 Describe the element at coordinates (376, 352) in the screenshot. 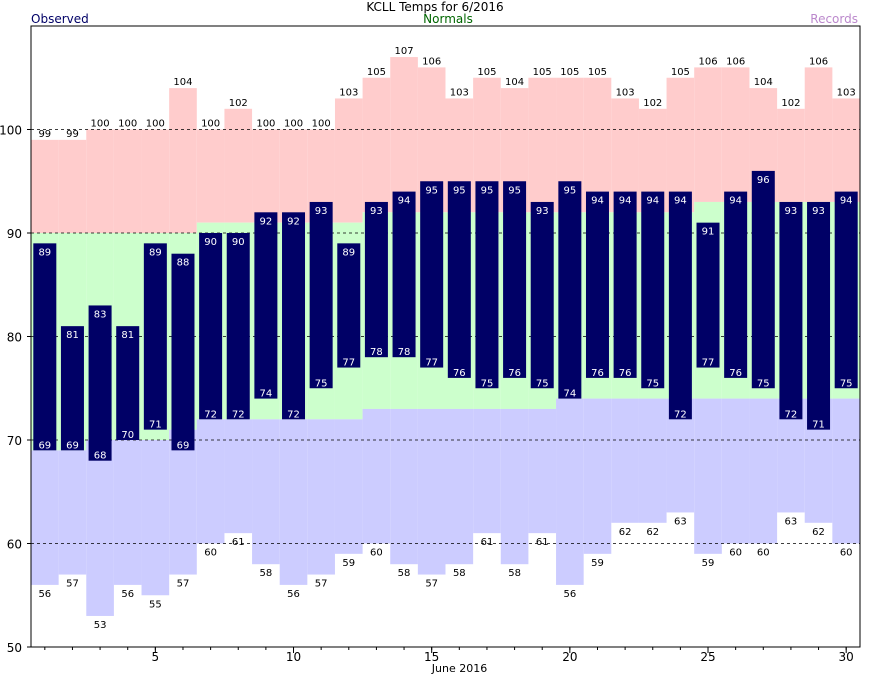

I see `observed-low-label: 78` at that location.